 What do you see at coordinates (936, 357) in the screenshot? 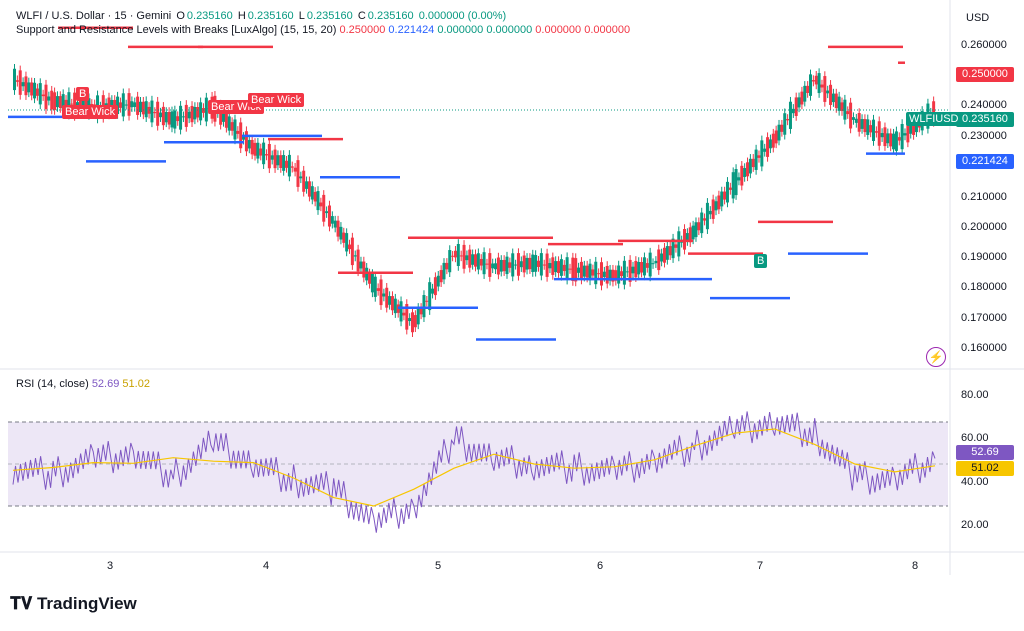
I see `lightning-icon: ⚡` at bounding box center [936, 357].